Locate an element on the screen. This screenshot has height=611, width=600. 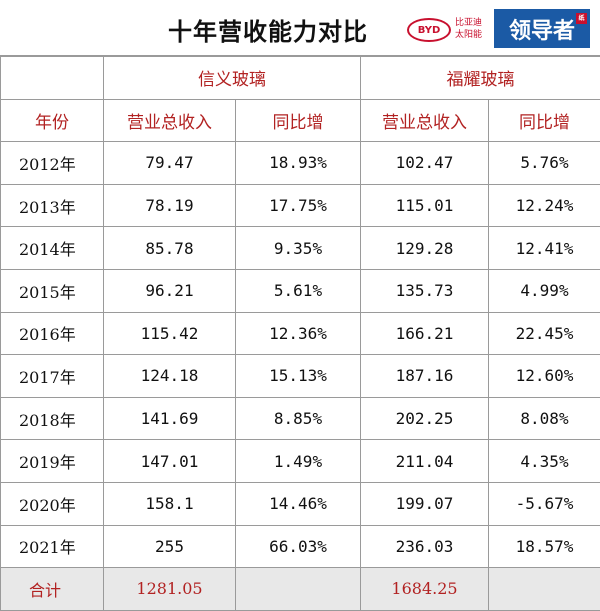
xinyi-growth-cell: 9.35% is located at coordinates (298, 248).